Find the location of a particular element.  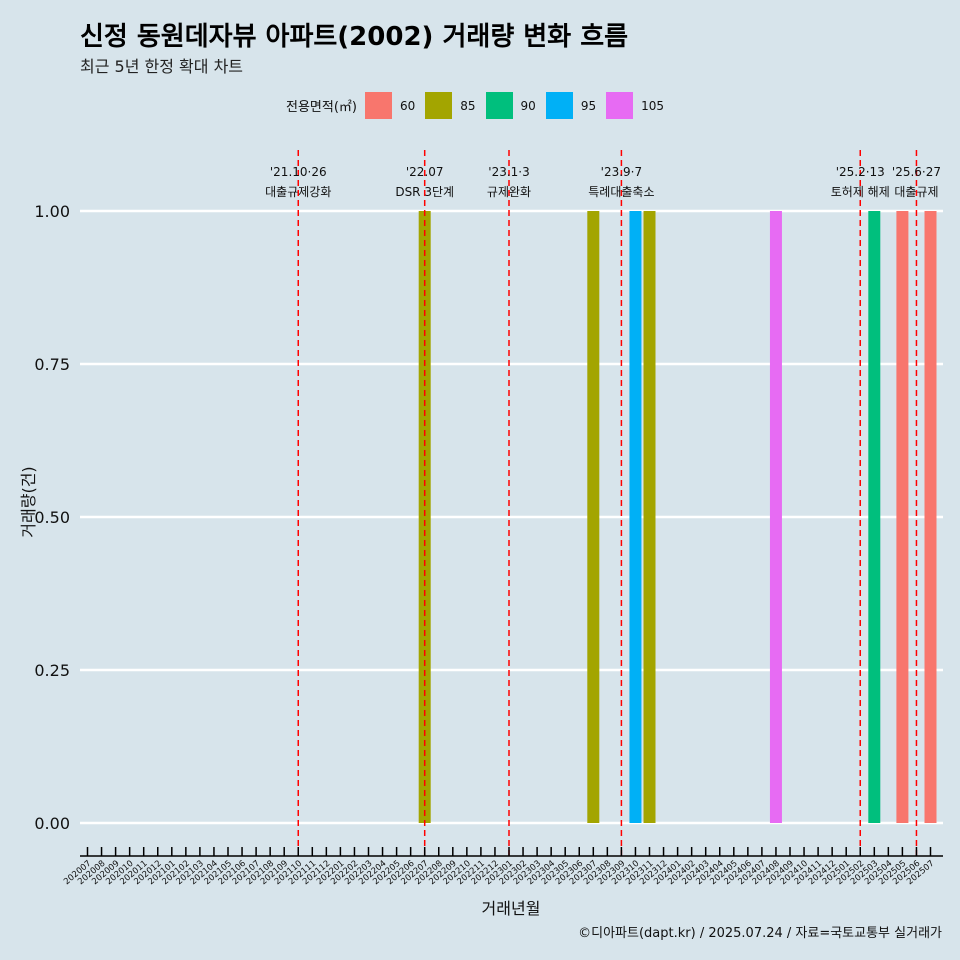

event-date-label: '25.6·27 is located at coordinates (916, 172).